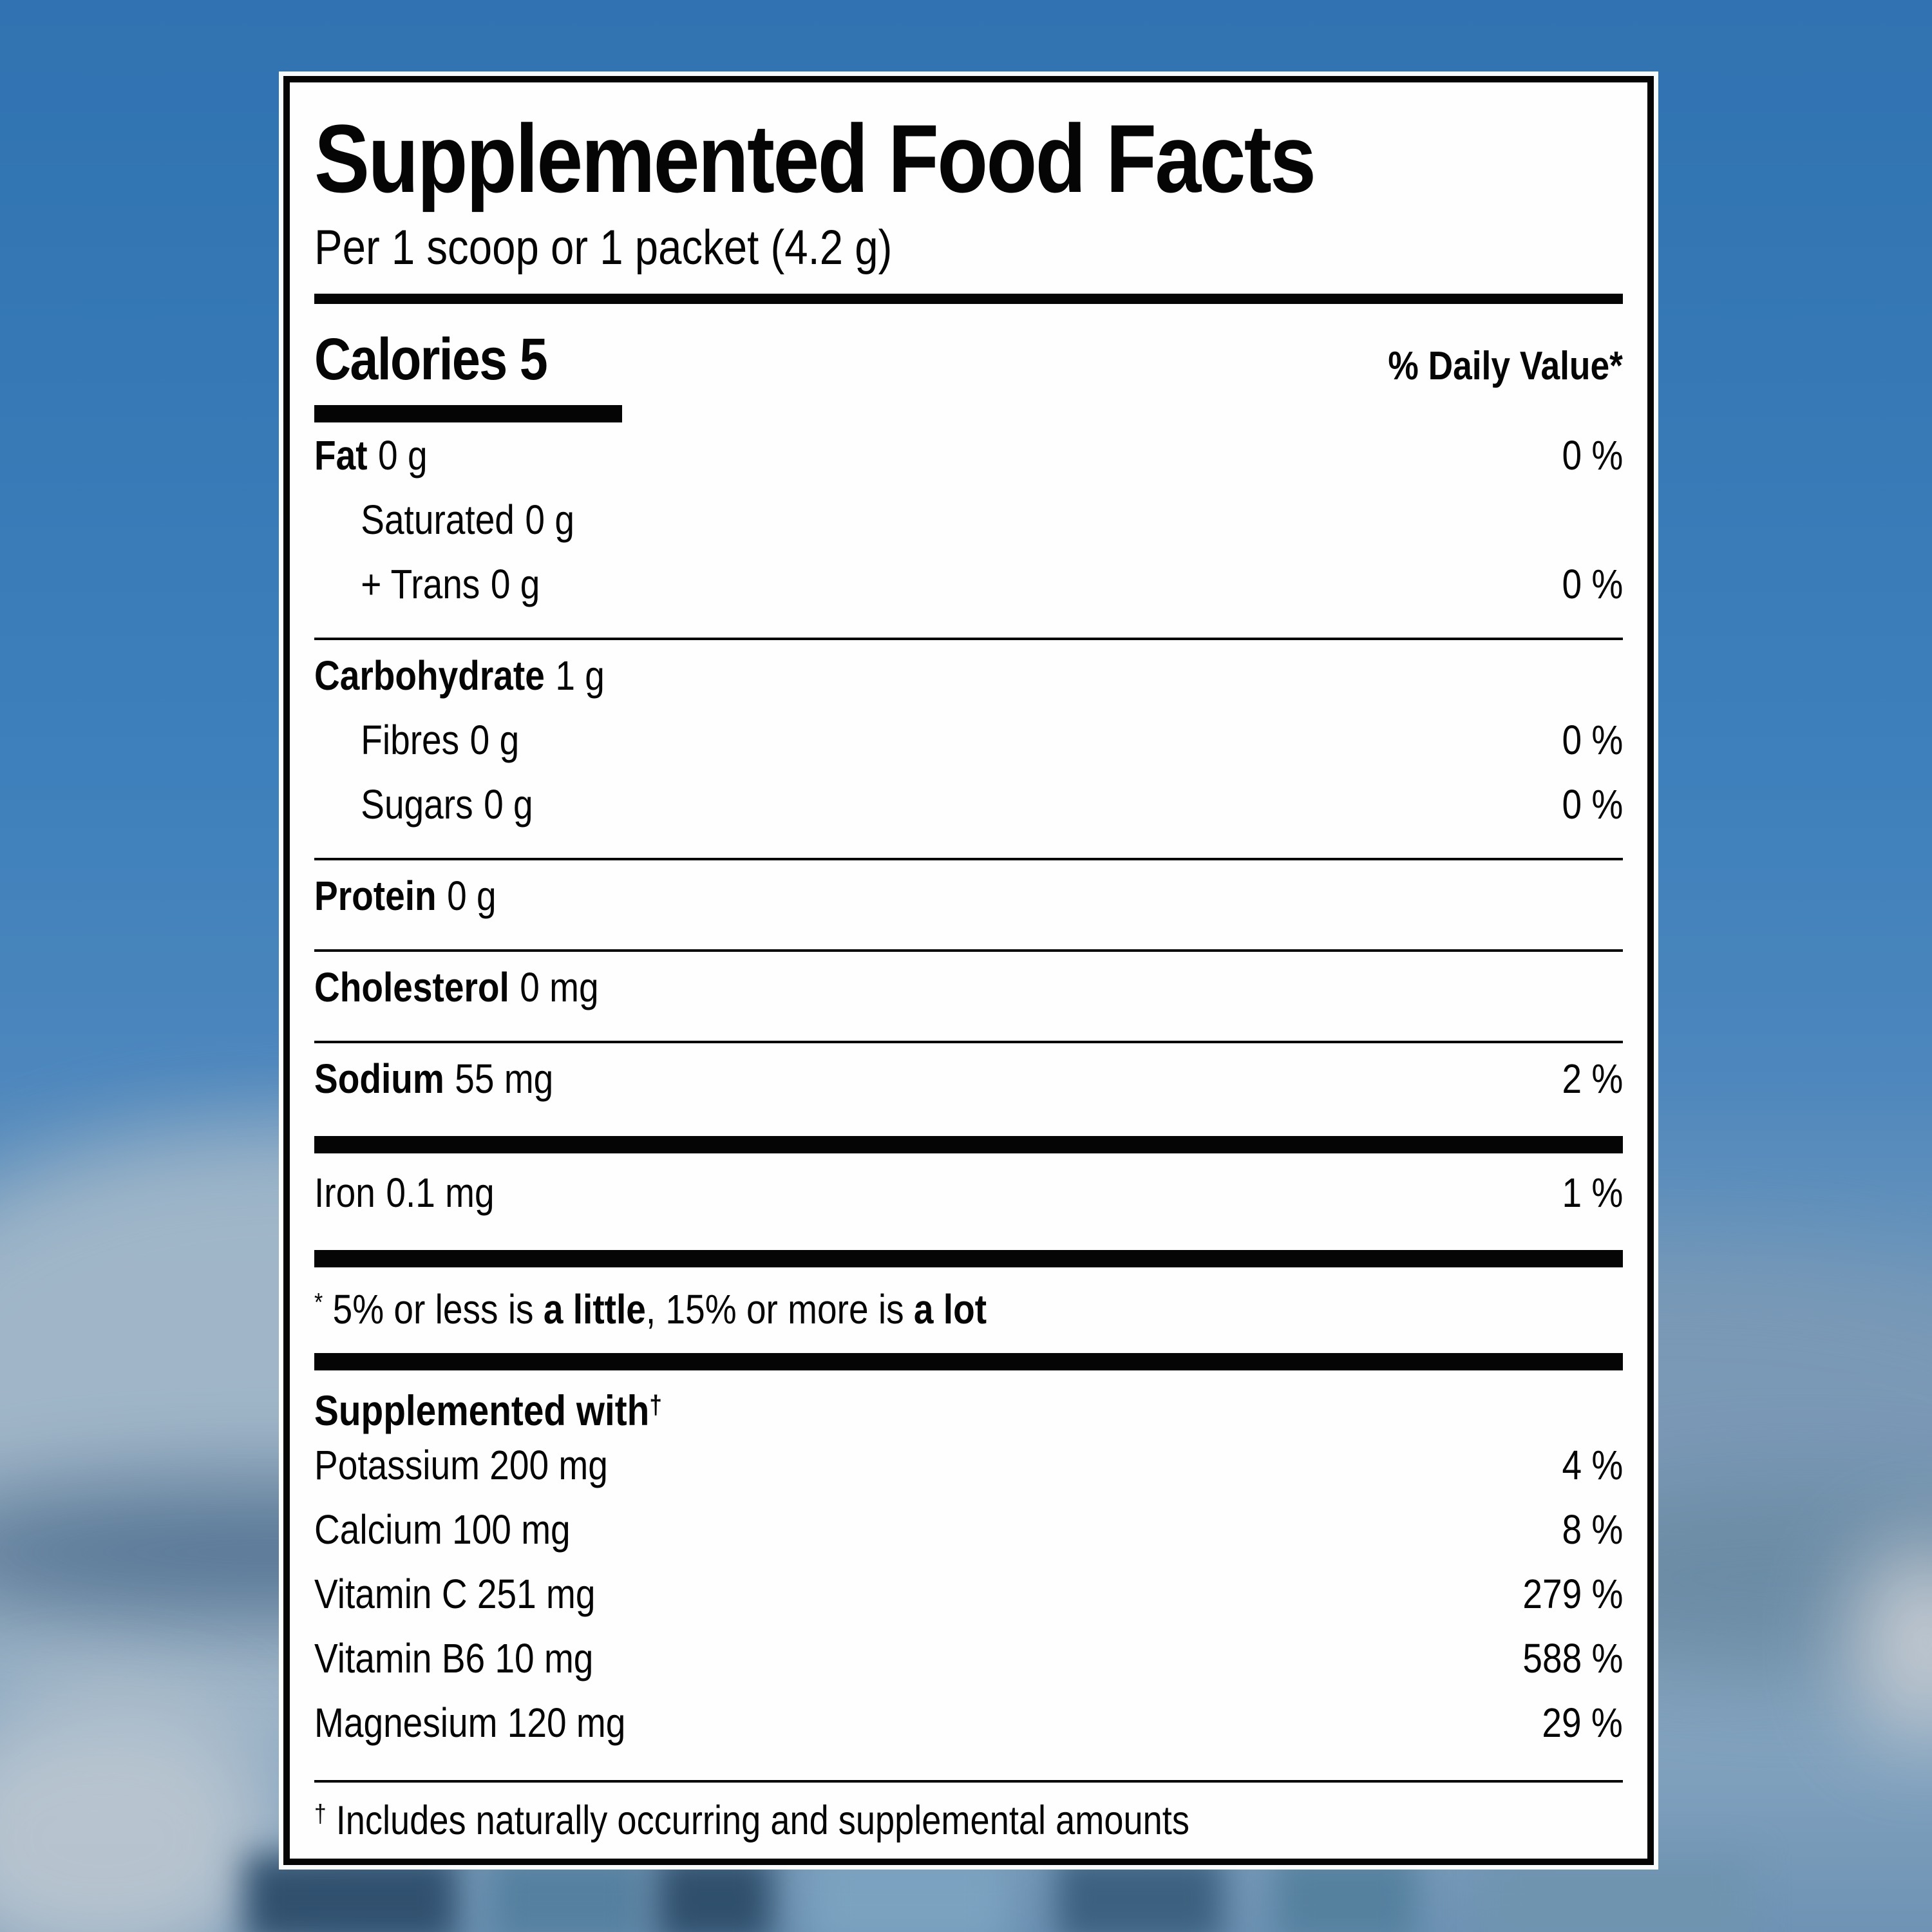 The width and height of the screenshot is (1932, 1932). What do you see at coordinates (379, 1079) in the screenshot?
I see `nutrient-name-text: Sodium` at bounding box center [379, 1079].